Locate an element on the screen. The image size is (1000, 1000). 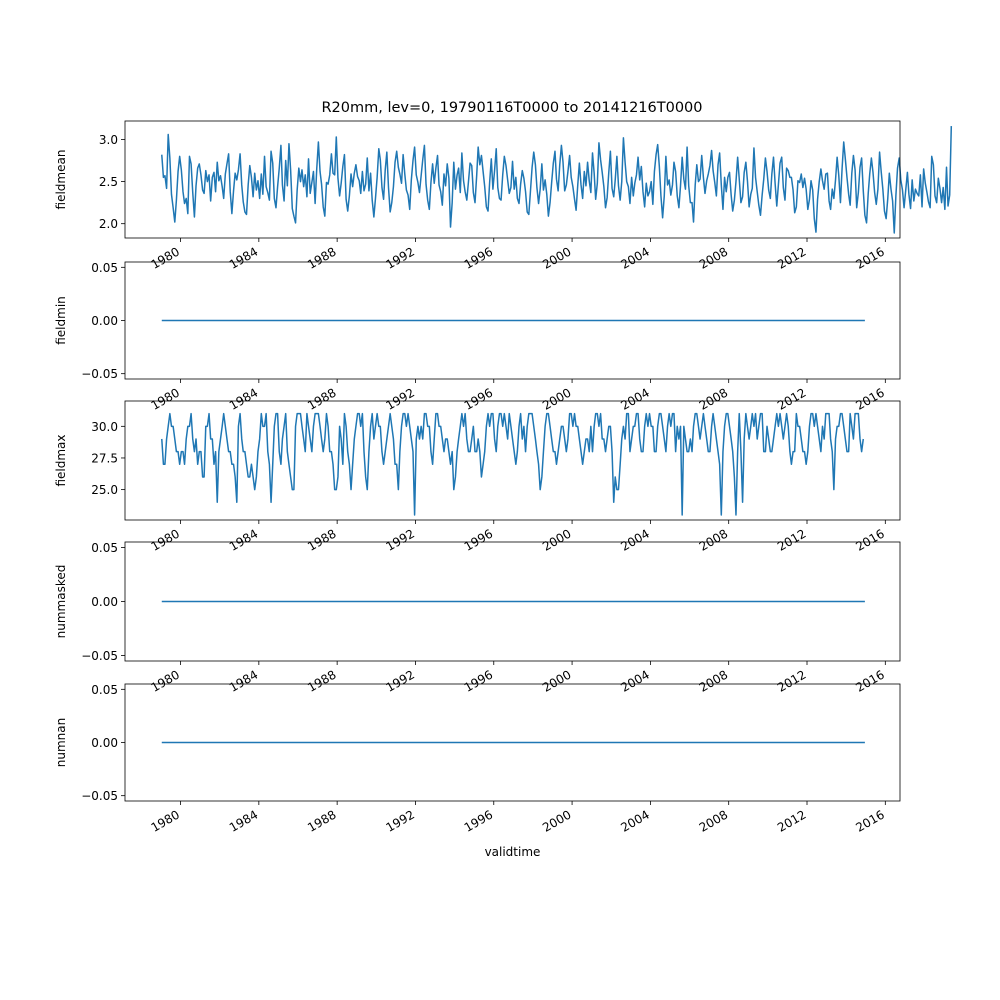
y-tick-label: 2.0 is located at coordinates (108, 224).